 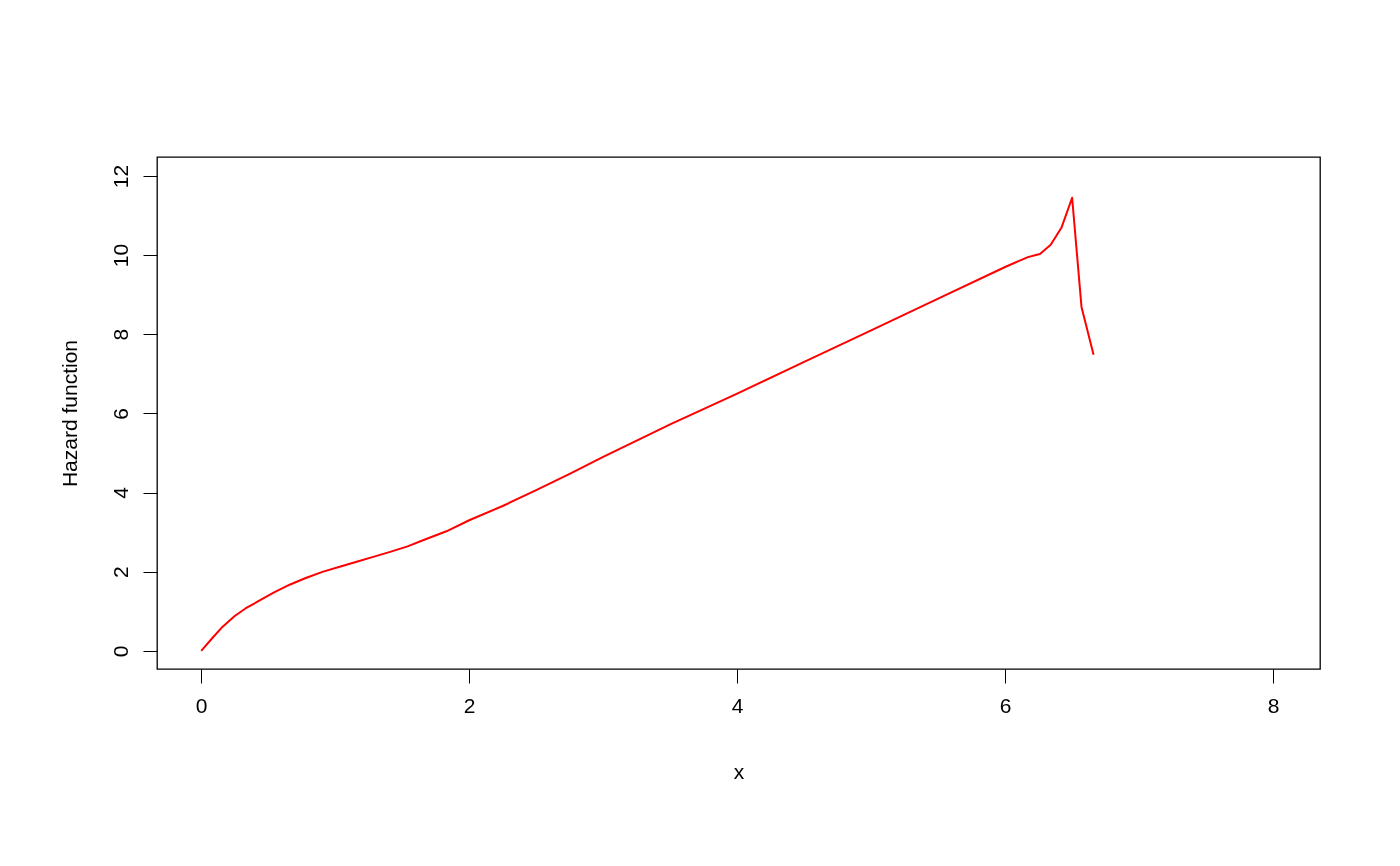 I want to click on y-tick-label: 6, so click(x=120, y=414).